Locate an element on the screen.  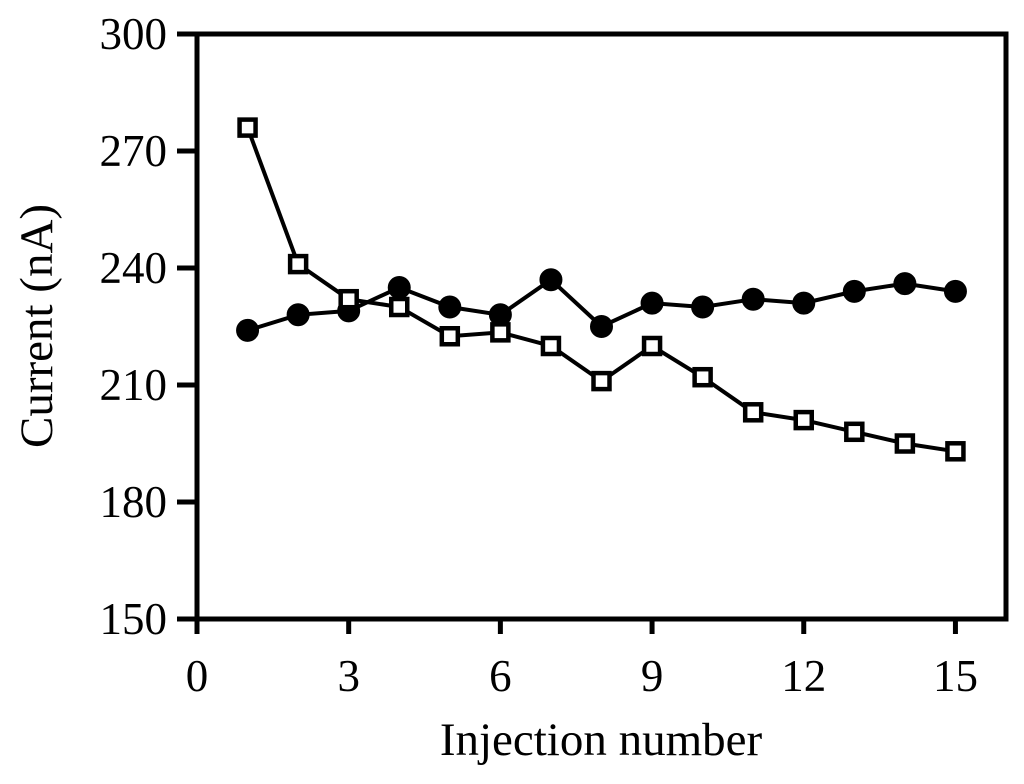
y-tick-label: 240 is located at coordinates (134, 268).